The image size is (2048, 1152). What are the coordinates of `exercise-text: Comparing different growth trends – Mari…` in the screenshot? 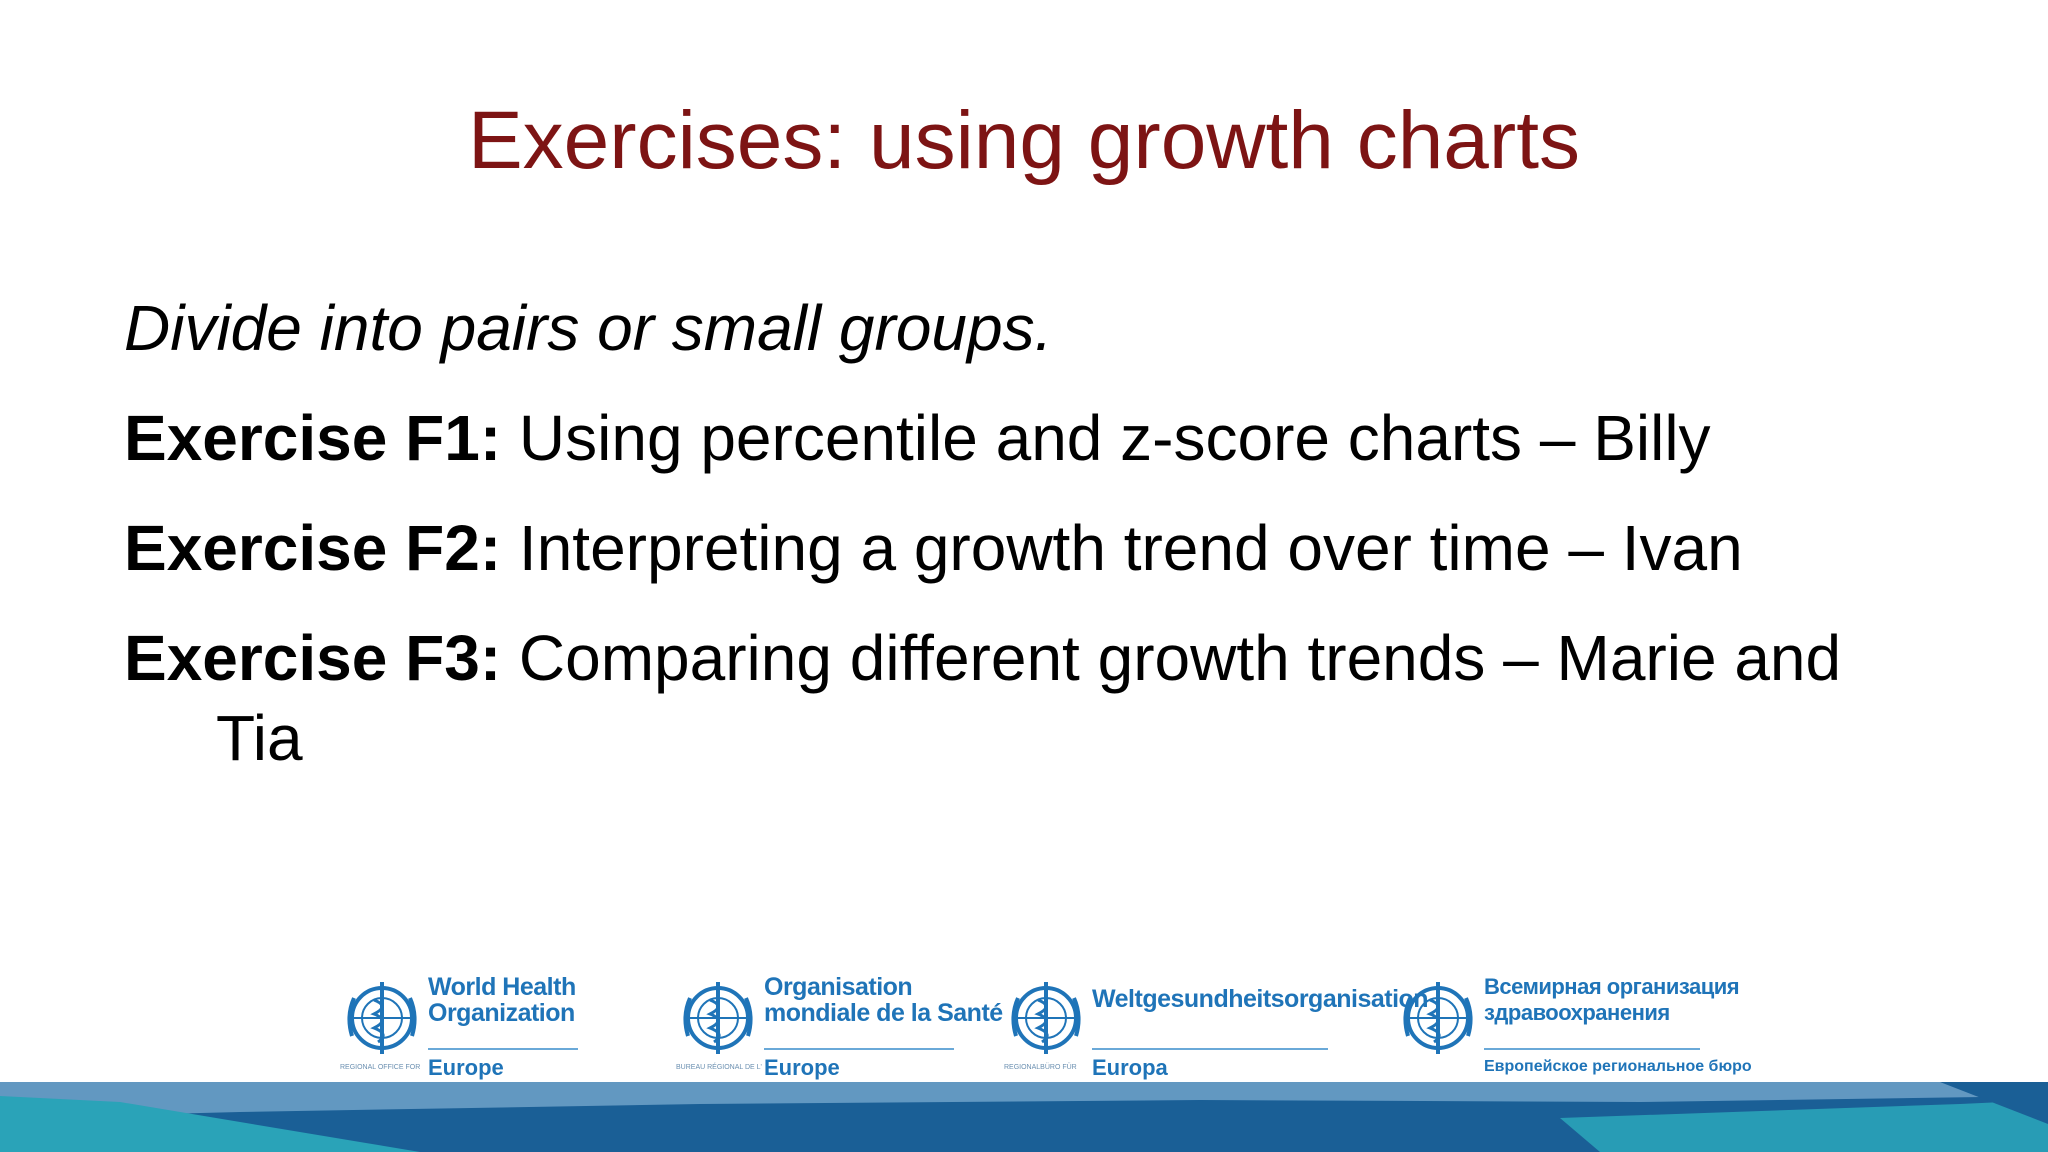 It's located at (1029, 698).